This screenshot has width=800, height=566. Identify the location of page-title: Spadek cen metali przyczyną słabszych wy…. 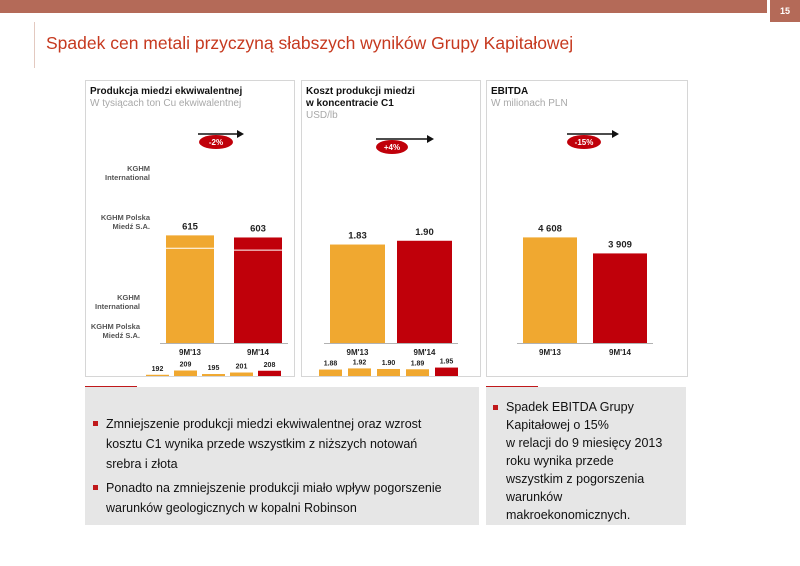
(310, 43).